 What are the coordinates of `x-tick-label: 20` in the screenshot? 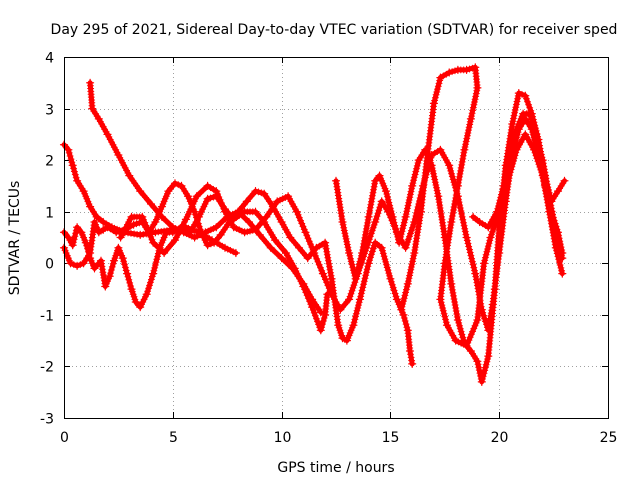 It's located at (500, 438).